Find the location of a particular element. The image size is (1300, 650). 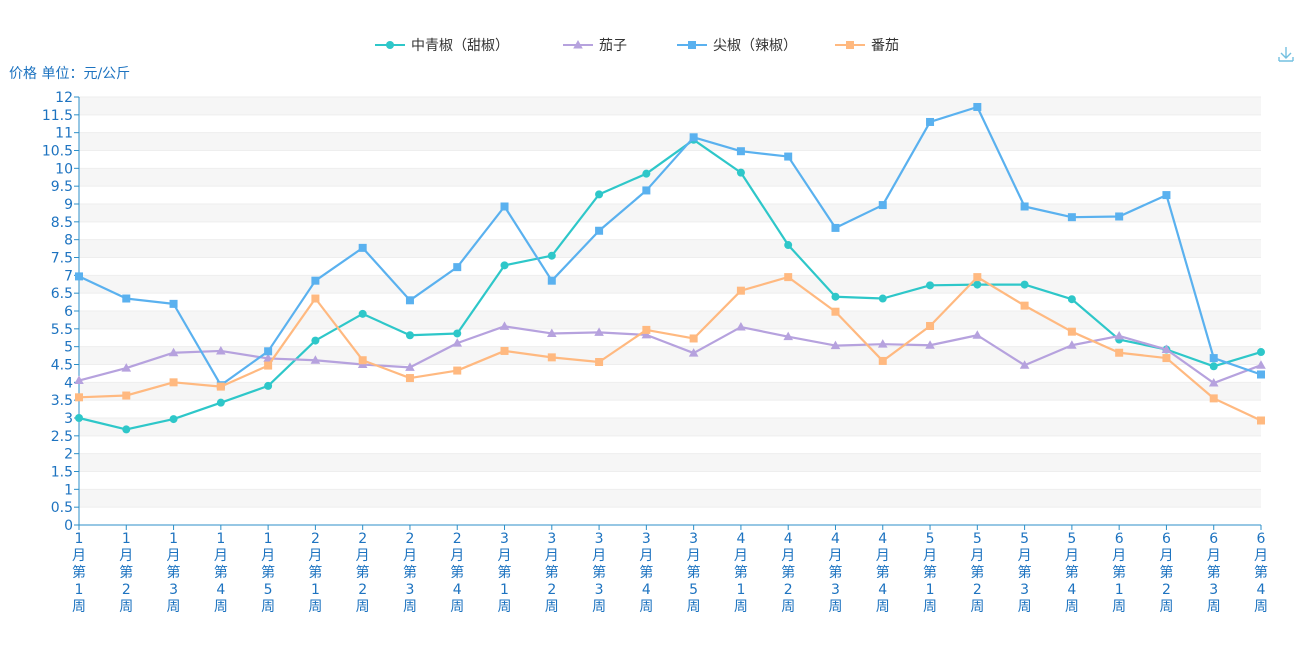

x-tick-label: 3 月第 3 周 is located at coordinates (599, 573).